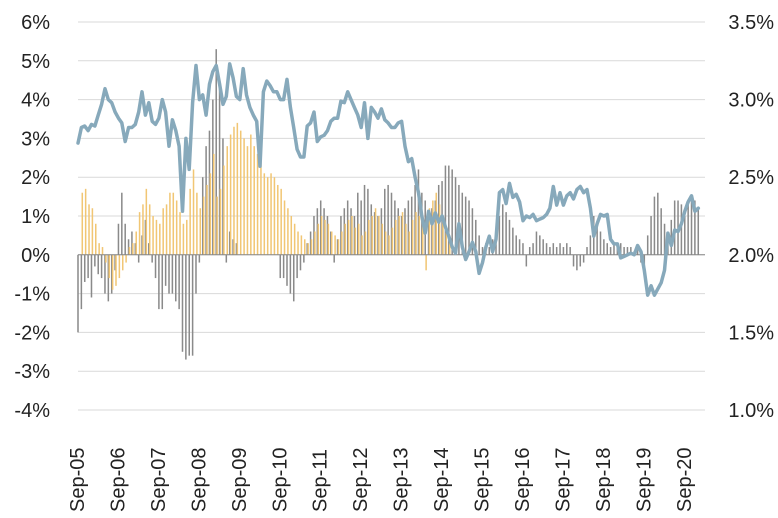 This screenshot has width=778, height=518. What do you see at coordinates (751, 411) in the screenshot?
I see `right-axis-tick-label: 1.0%` at bounding box center [751, 411].